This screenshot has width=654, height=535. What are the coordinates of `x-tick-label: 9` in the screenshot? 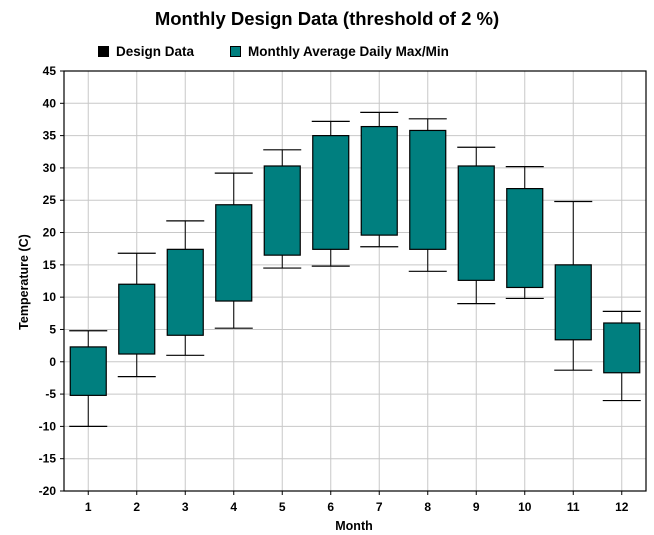 It's located at (476, 507).